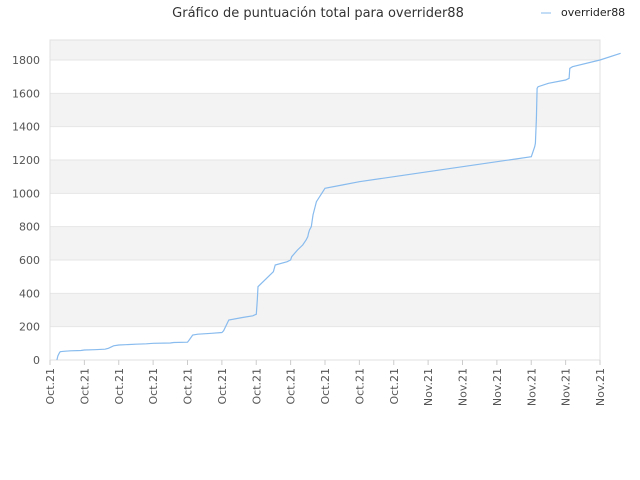 The width and height of the screenshot is (640, 480). I want to click on y-tick-label: 1200, so click(26, 160).